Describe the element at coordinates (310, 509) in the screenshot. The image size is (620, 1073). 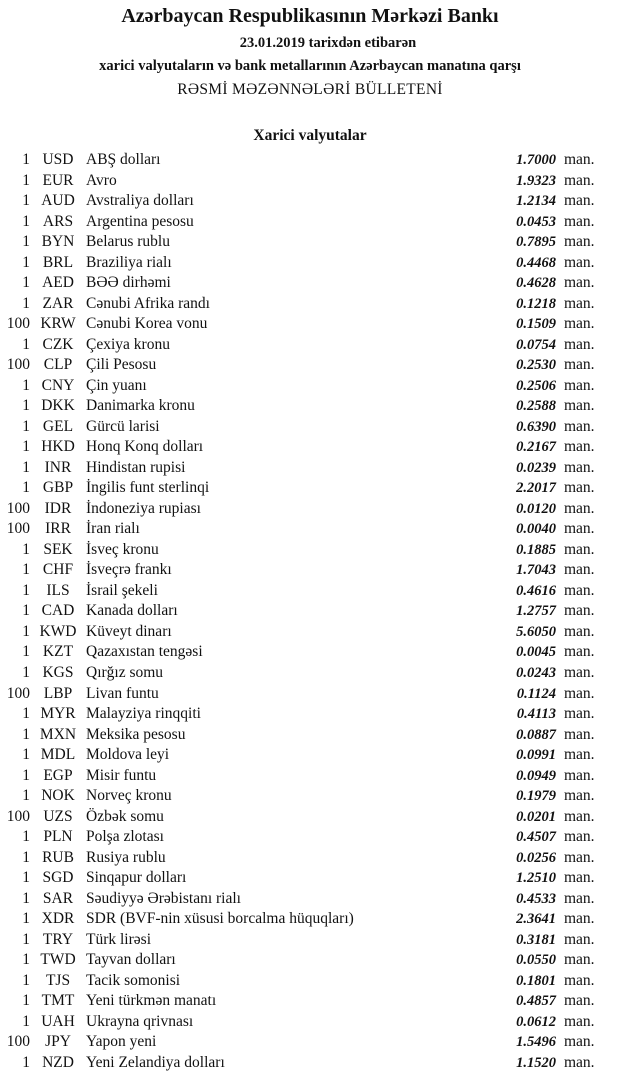
I see `rate-row: 100 IDR İndoneziya rupiası 0.0120 man.` at that location.